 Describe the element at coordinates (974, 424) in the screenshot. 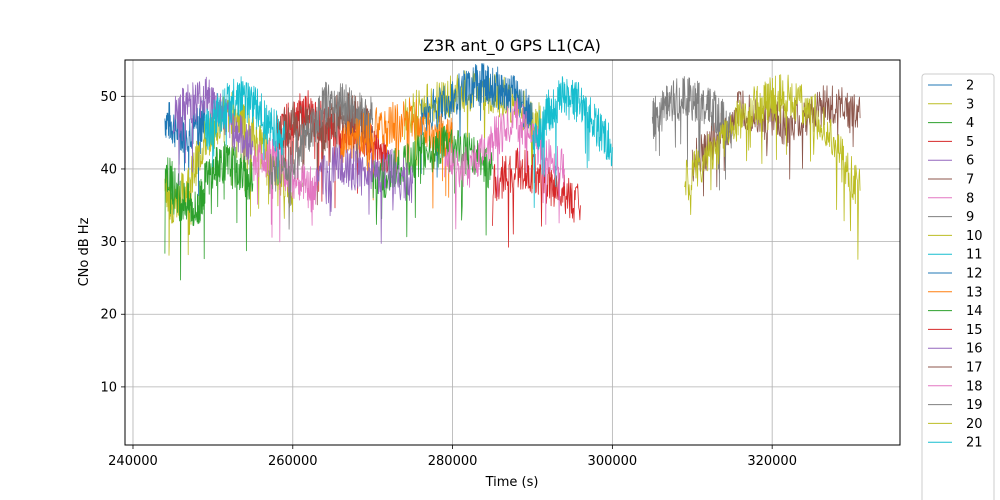

I see `legend-label-20: 20` at that location.